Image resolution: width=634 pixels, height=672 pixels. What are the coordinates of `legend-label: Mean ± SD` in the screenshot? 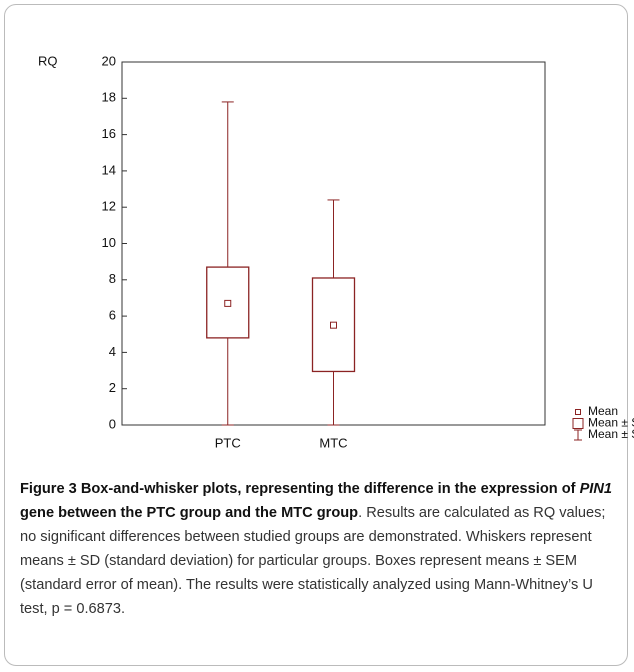 It's located at (611, 434).